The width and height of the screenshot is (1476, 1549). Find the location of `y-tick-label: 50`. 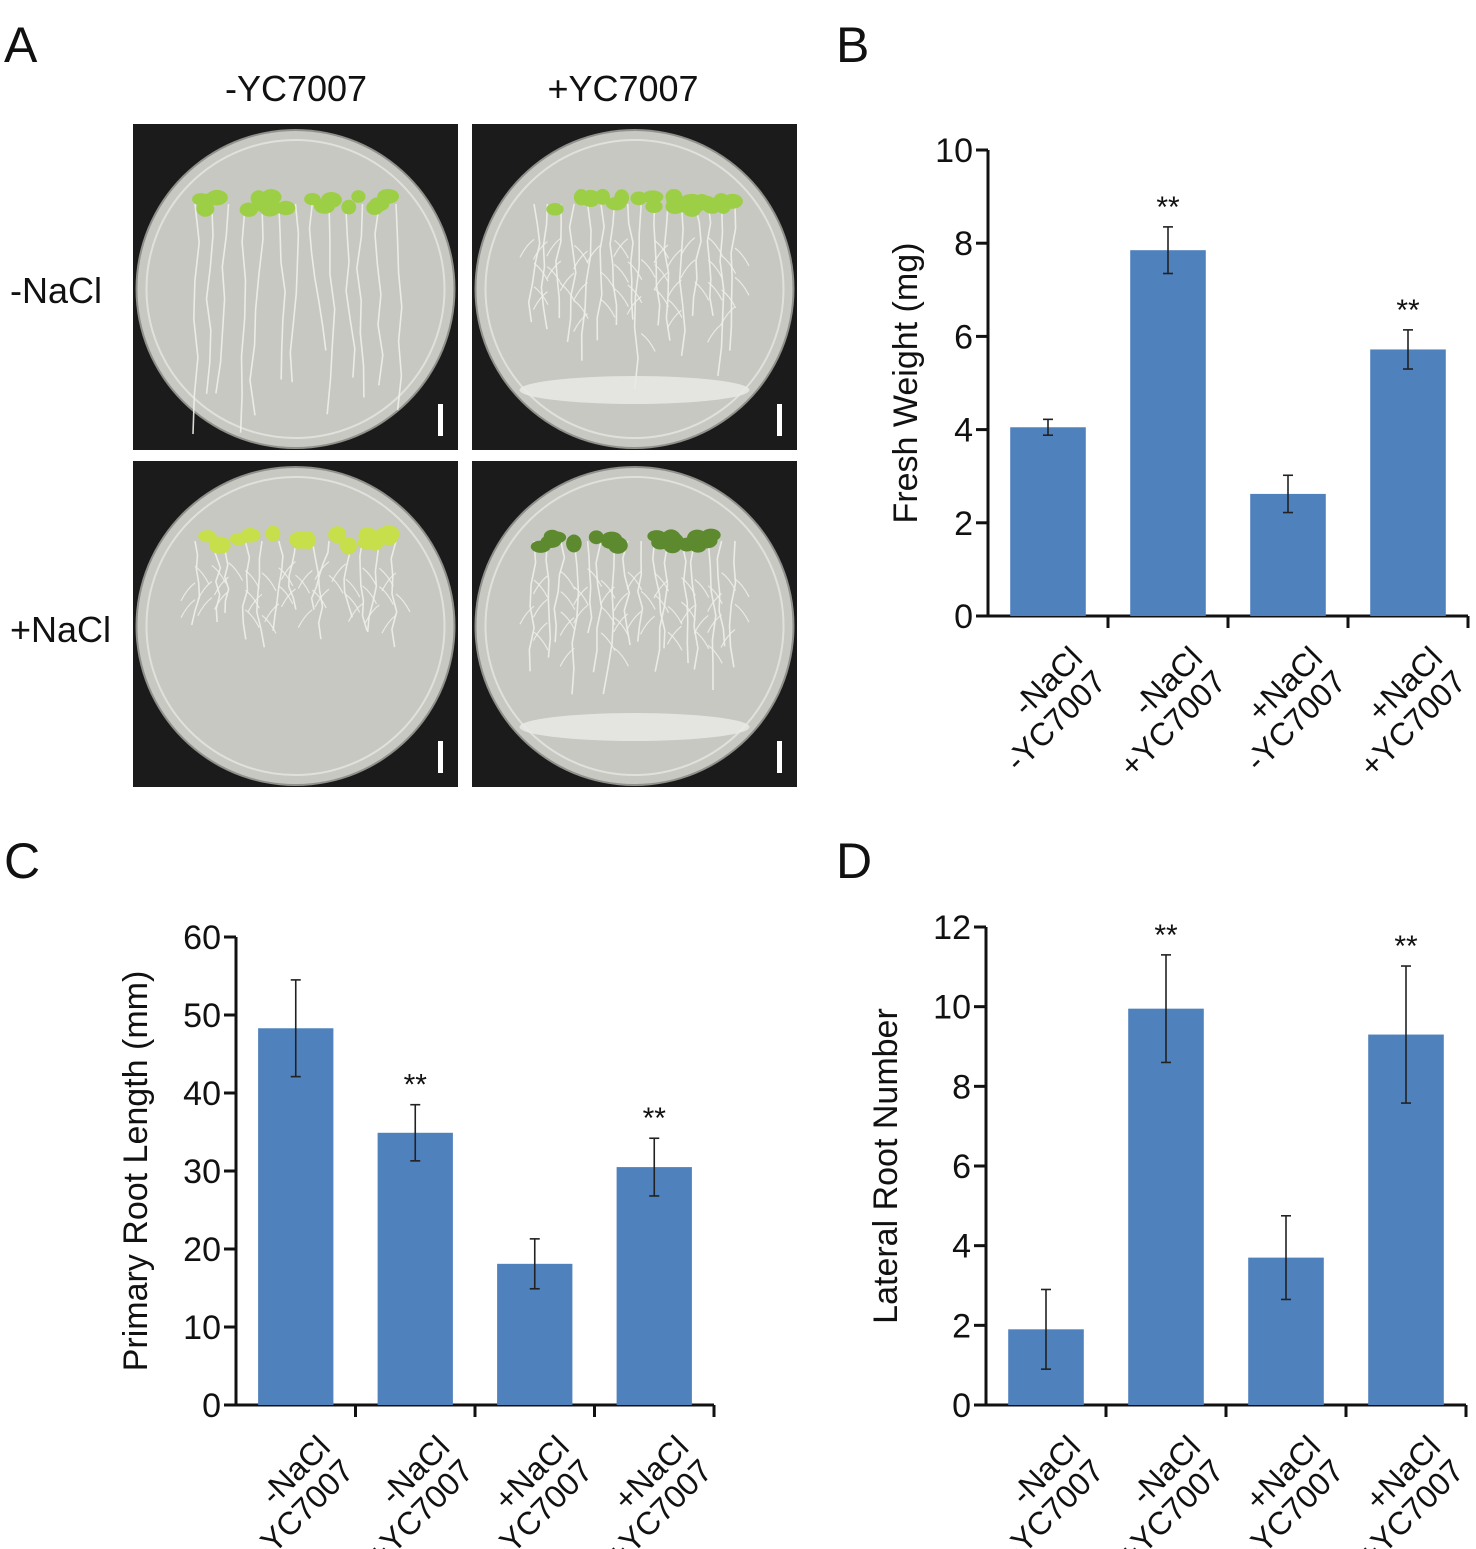

y-tick-label: 50 is located at coordinates (202, 1016).